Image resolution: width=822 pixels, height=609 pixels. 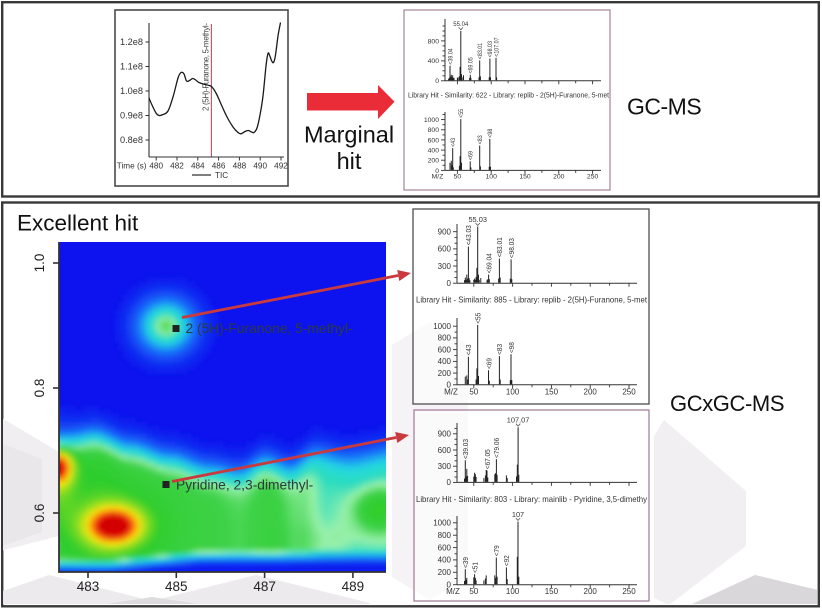 I want to click on svg-text: <67.05, so click(x=487, y=459).